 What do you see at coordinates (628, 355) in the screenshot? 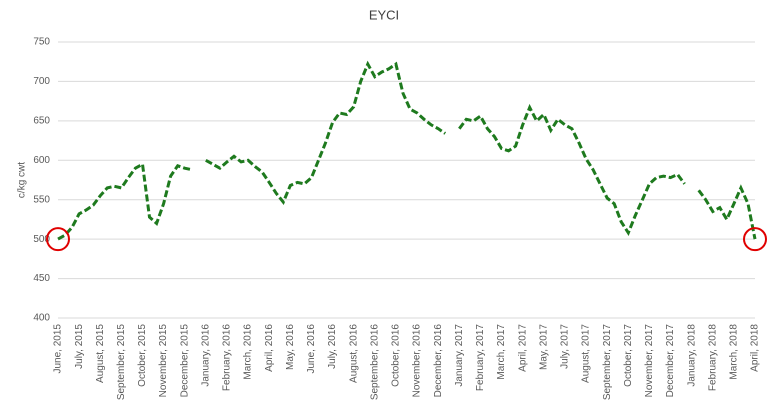
I see `x-tick-label: October, 2017` at bounding box center [628, 355].